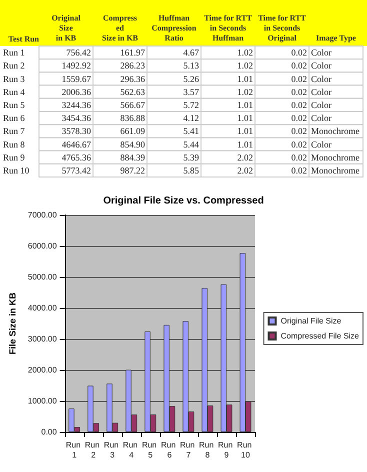 This screenshot has height=472, width=367. Describe the element at coordinates (77, 79) in the screenshot. I see `data-label: 1559.67` at that location.